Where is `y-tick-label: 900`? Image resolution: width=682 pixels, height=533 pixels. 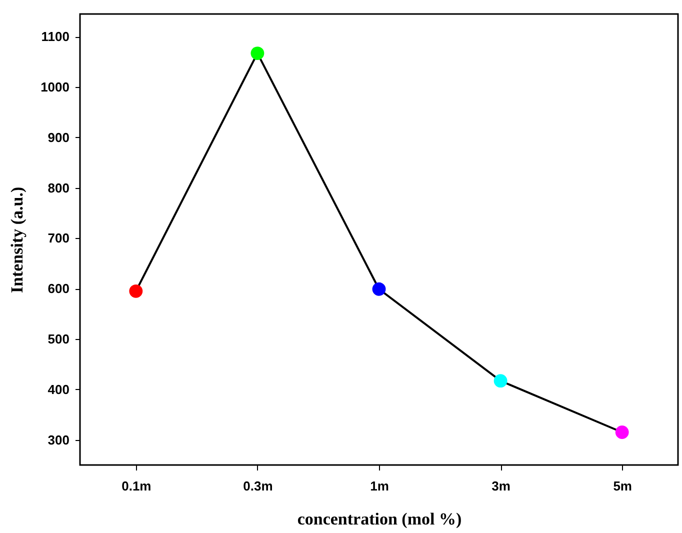 y-tick-label: 900 is located at coordinates (59, 137).